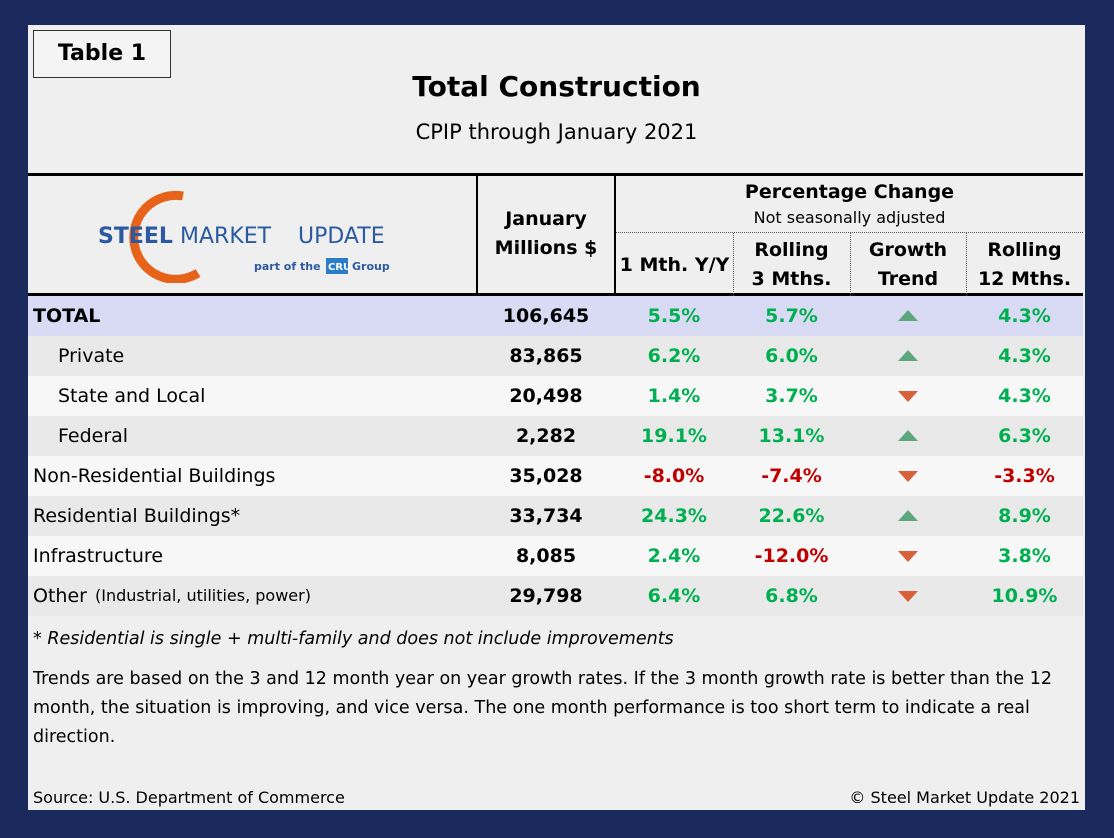 This screenshot has width=1114, height=838. What do you see at coordinates (674, 316) in the screenshot?
I see `pct-value: 5.5%` at bounding box center [674, 316].